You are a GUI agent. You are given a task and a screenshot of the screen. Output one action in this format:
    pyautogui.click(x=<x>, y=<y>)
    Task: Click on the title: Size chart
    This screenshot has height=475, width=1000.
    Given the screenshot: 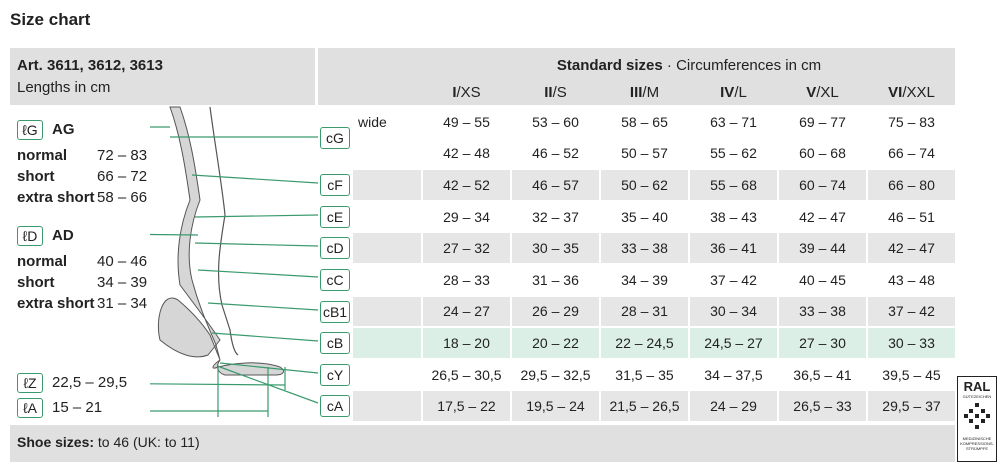 What is the action you would take?
    pyautogui.click(x=50, y=19)
    